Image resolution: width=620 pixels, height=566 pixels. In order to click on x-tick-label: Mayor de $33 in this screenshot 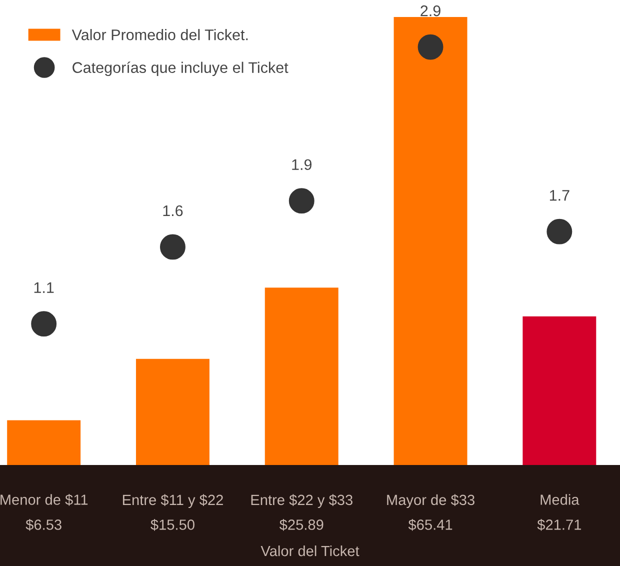, I will do `click(430, 501)`.